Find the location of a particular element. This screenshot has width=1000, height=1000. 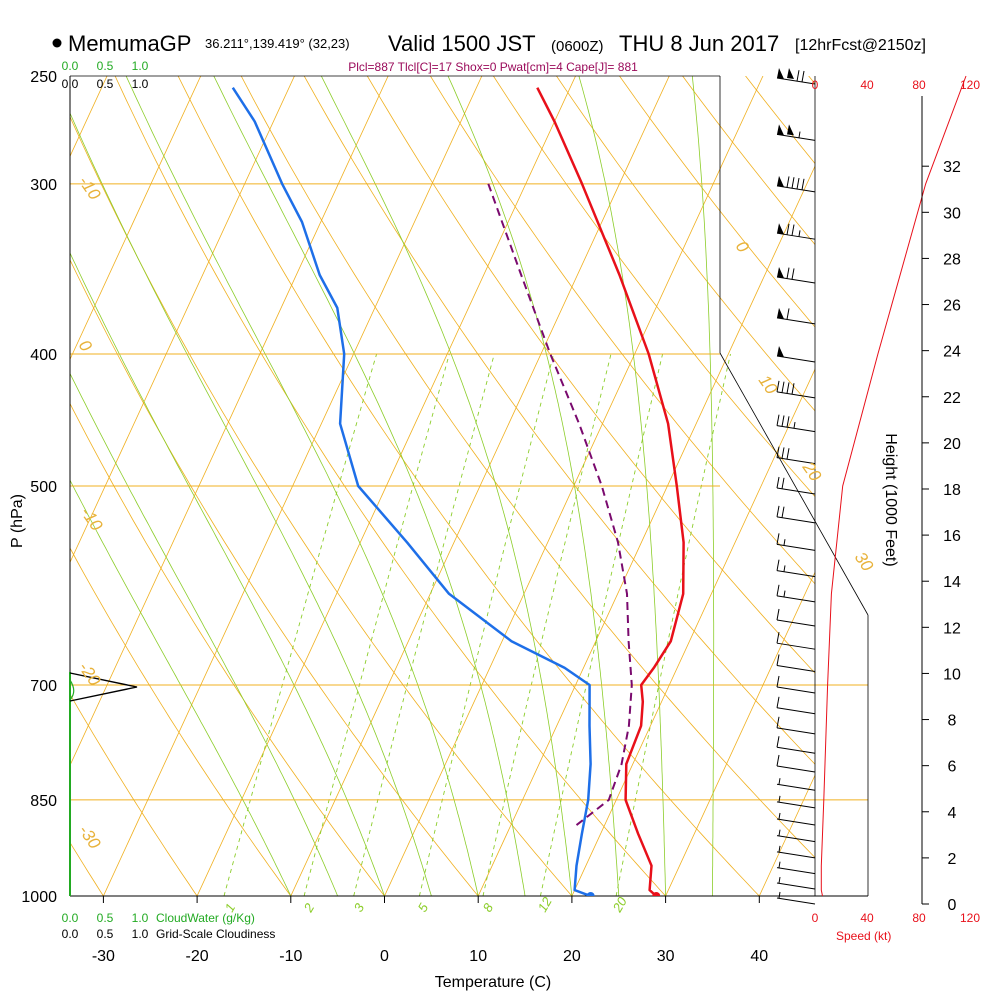

valid-time: Valid 1500 JST is located at coordinates (462, 43).